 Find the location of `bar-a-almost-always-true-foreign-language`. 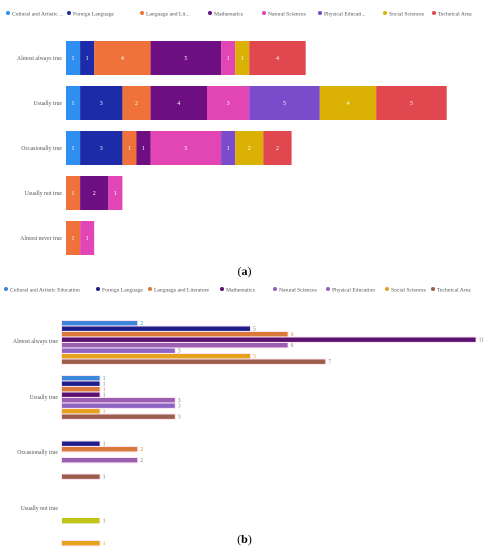

bar-a-almost-always-true-foreign-language is located at coordinates (87, 58).